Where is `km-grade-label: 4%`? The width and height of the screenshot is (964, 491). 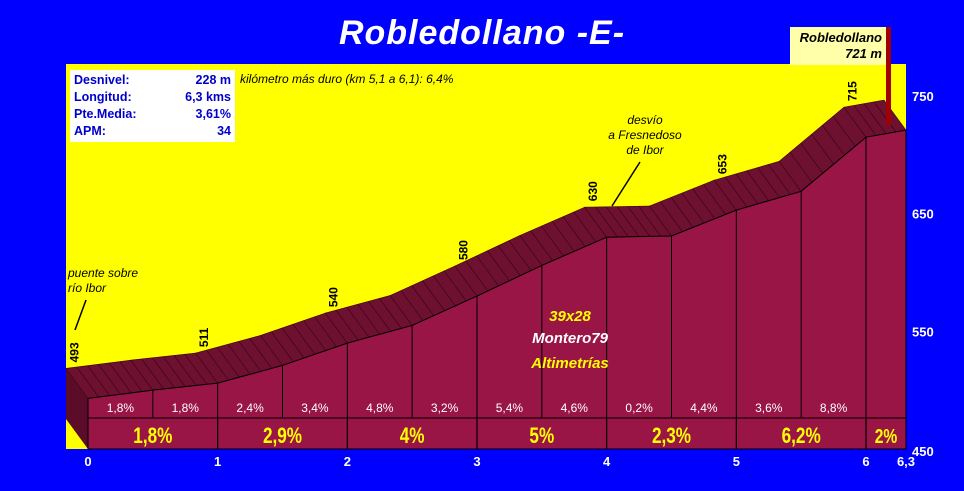 km-grade-label: 4% is located at coordinates (412, 436).